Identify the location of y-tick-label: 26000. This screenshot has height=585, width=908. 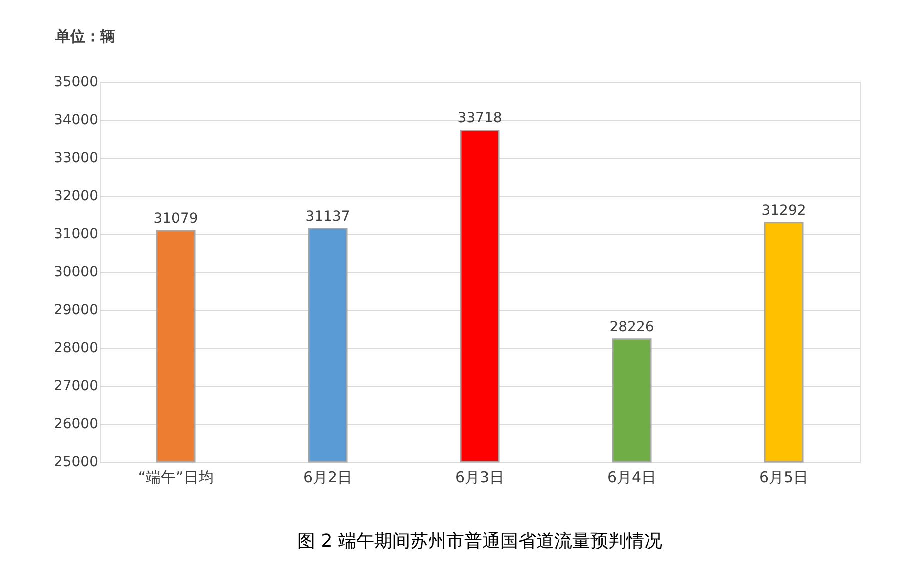
(76, 424).